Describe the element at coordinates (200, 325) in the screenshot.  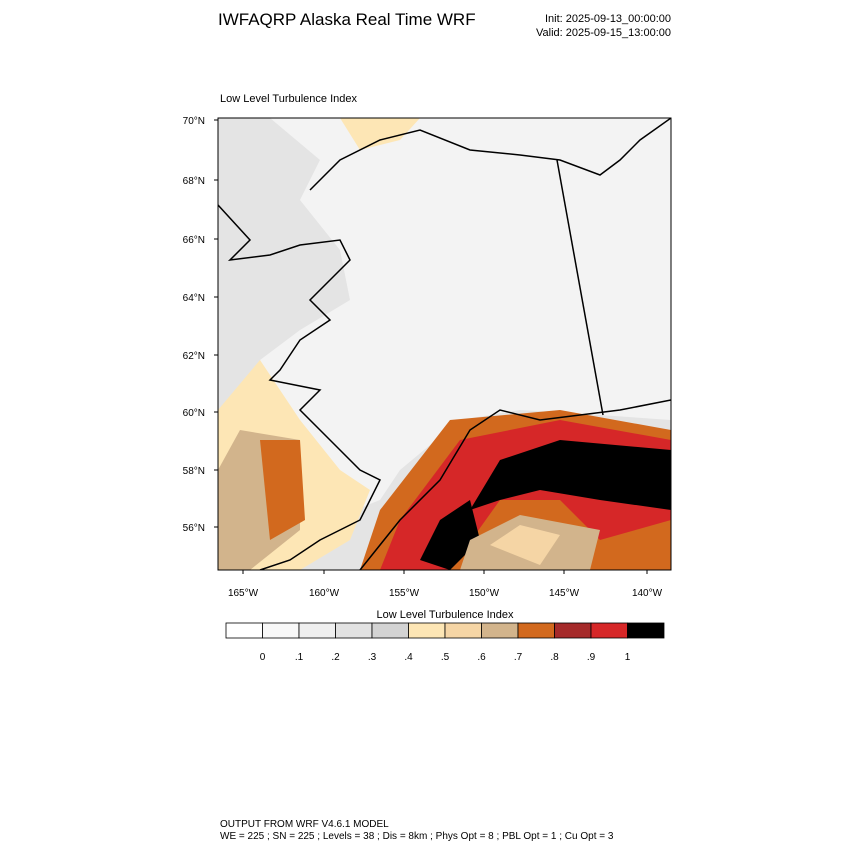
I see `lat-labels: 70°N 68°N 66°N 64°N 62°N 60°N 58°N 56°N` at that location.